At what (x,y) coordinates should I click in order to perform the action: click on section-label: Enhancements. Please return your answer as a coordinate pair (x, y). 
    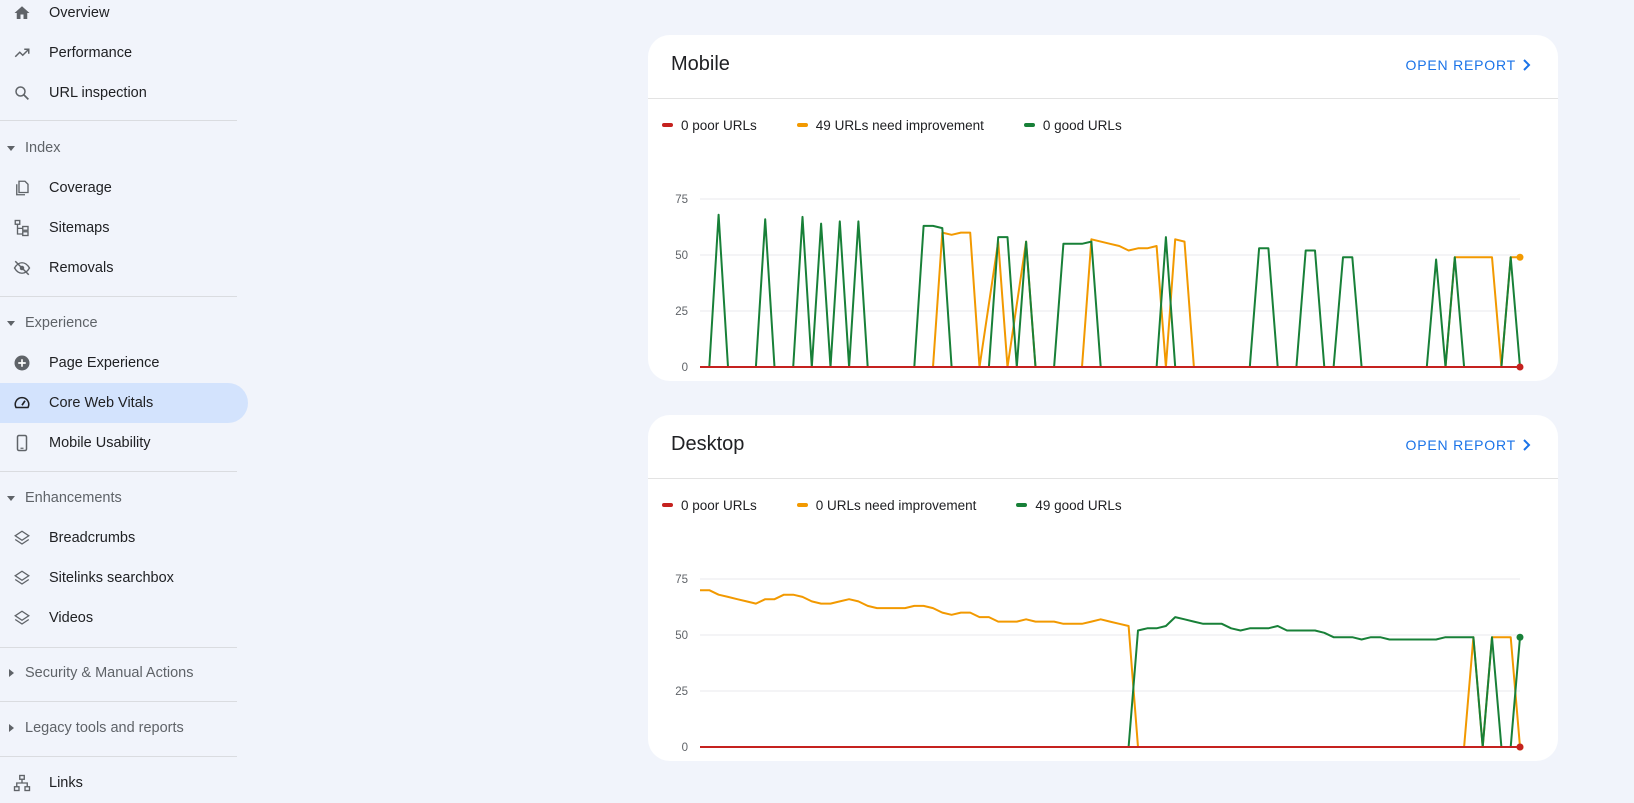
    Looking at the image, I should click on (73, 498).